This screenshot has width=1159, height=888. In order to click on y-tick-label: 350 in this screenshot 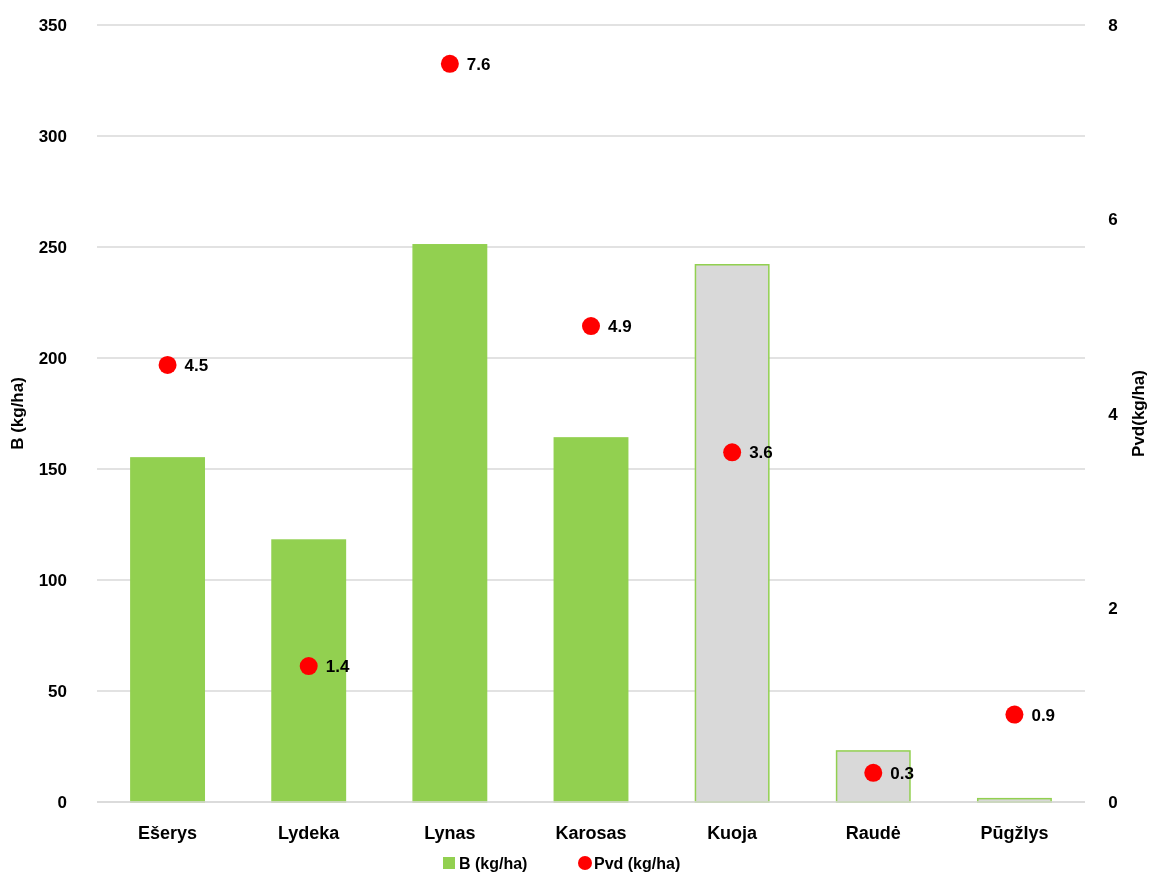, I will do `click(52, 25)`.